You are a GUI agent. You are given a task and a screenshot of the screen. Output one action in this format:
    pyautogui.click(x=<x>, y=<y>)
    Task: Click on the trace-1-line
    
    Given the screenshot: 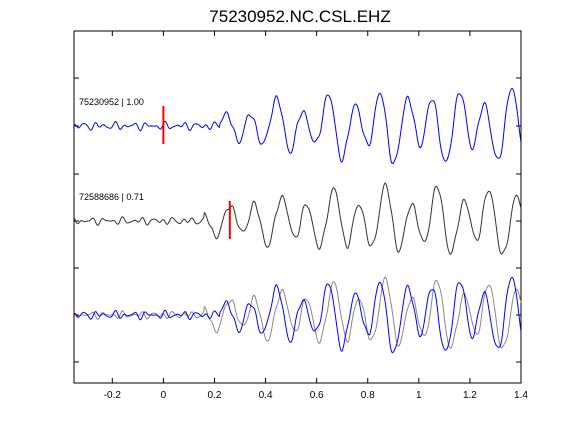 What is the action you would take?
    pyautogui.click(x=297, y=126)
    